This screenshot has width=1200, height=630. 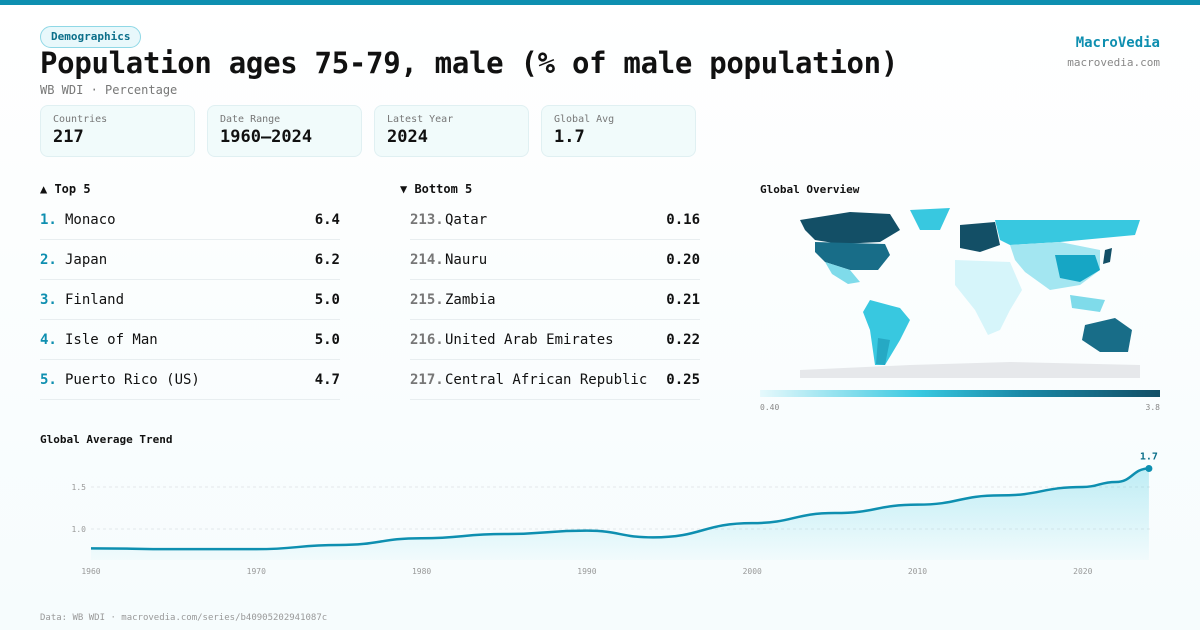 I want to click on country-value: 4.7, so click(x=327, y=379).